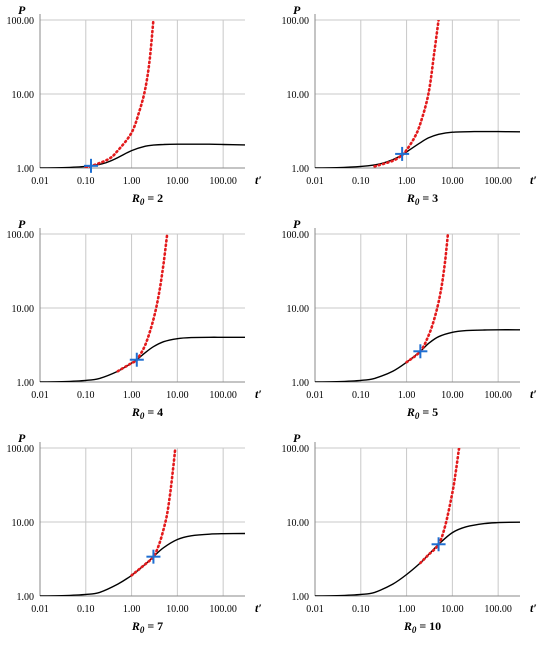  What do you see at coordinates (147, 199) in the screenshot?
I see `panel-caption: R0 = 2` at bounding box center [147, 199].